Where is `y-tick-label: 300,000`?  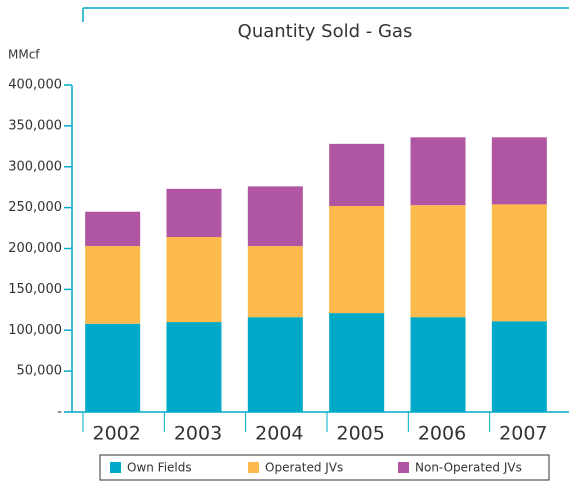 y-tick-label: 300,000 is located at coordinates (35, 166).